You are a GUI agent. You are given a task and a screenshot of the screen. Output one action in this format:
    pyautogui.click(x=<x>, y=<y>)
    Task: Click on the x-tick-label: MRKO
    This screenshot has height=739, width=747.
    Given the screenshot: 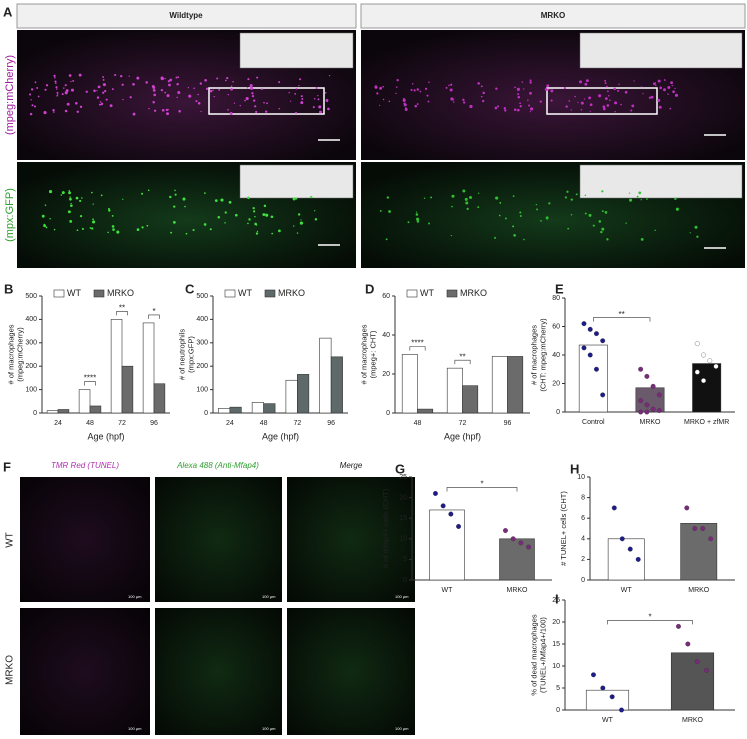 What is the action you would take?
    pyautogui.click(x=699, y=590)
    